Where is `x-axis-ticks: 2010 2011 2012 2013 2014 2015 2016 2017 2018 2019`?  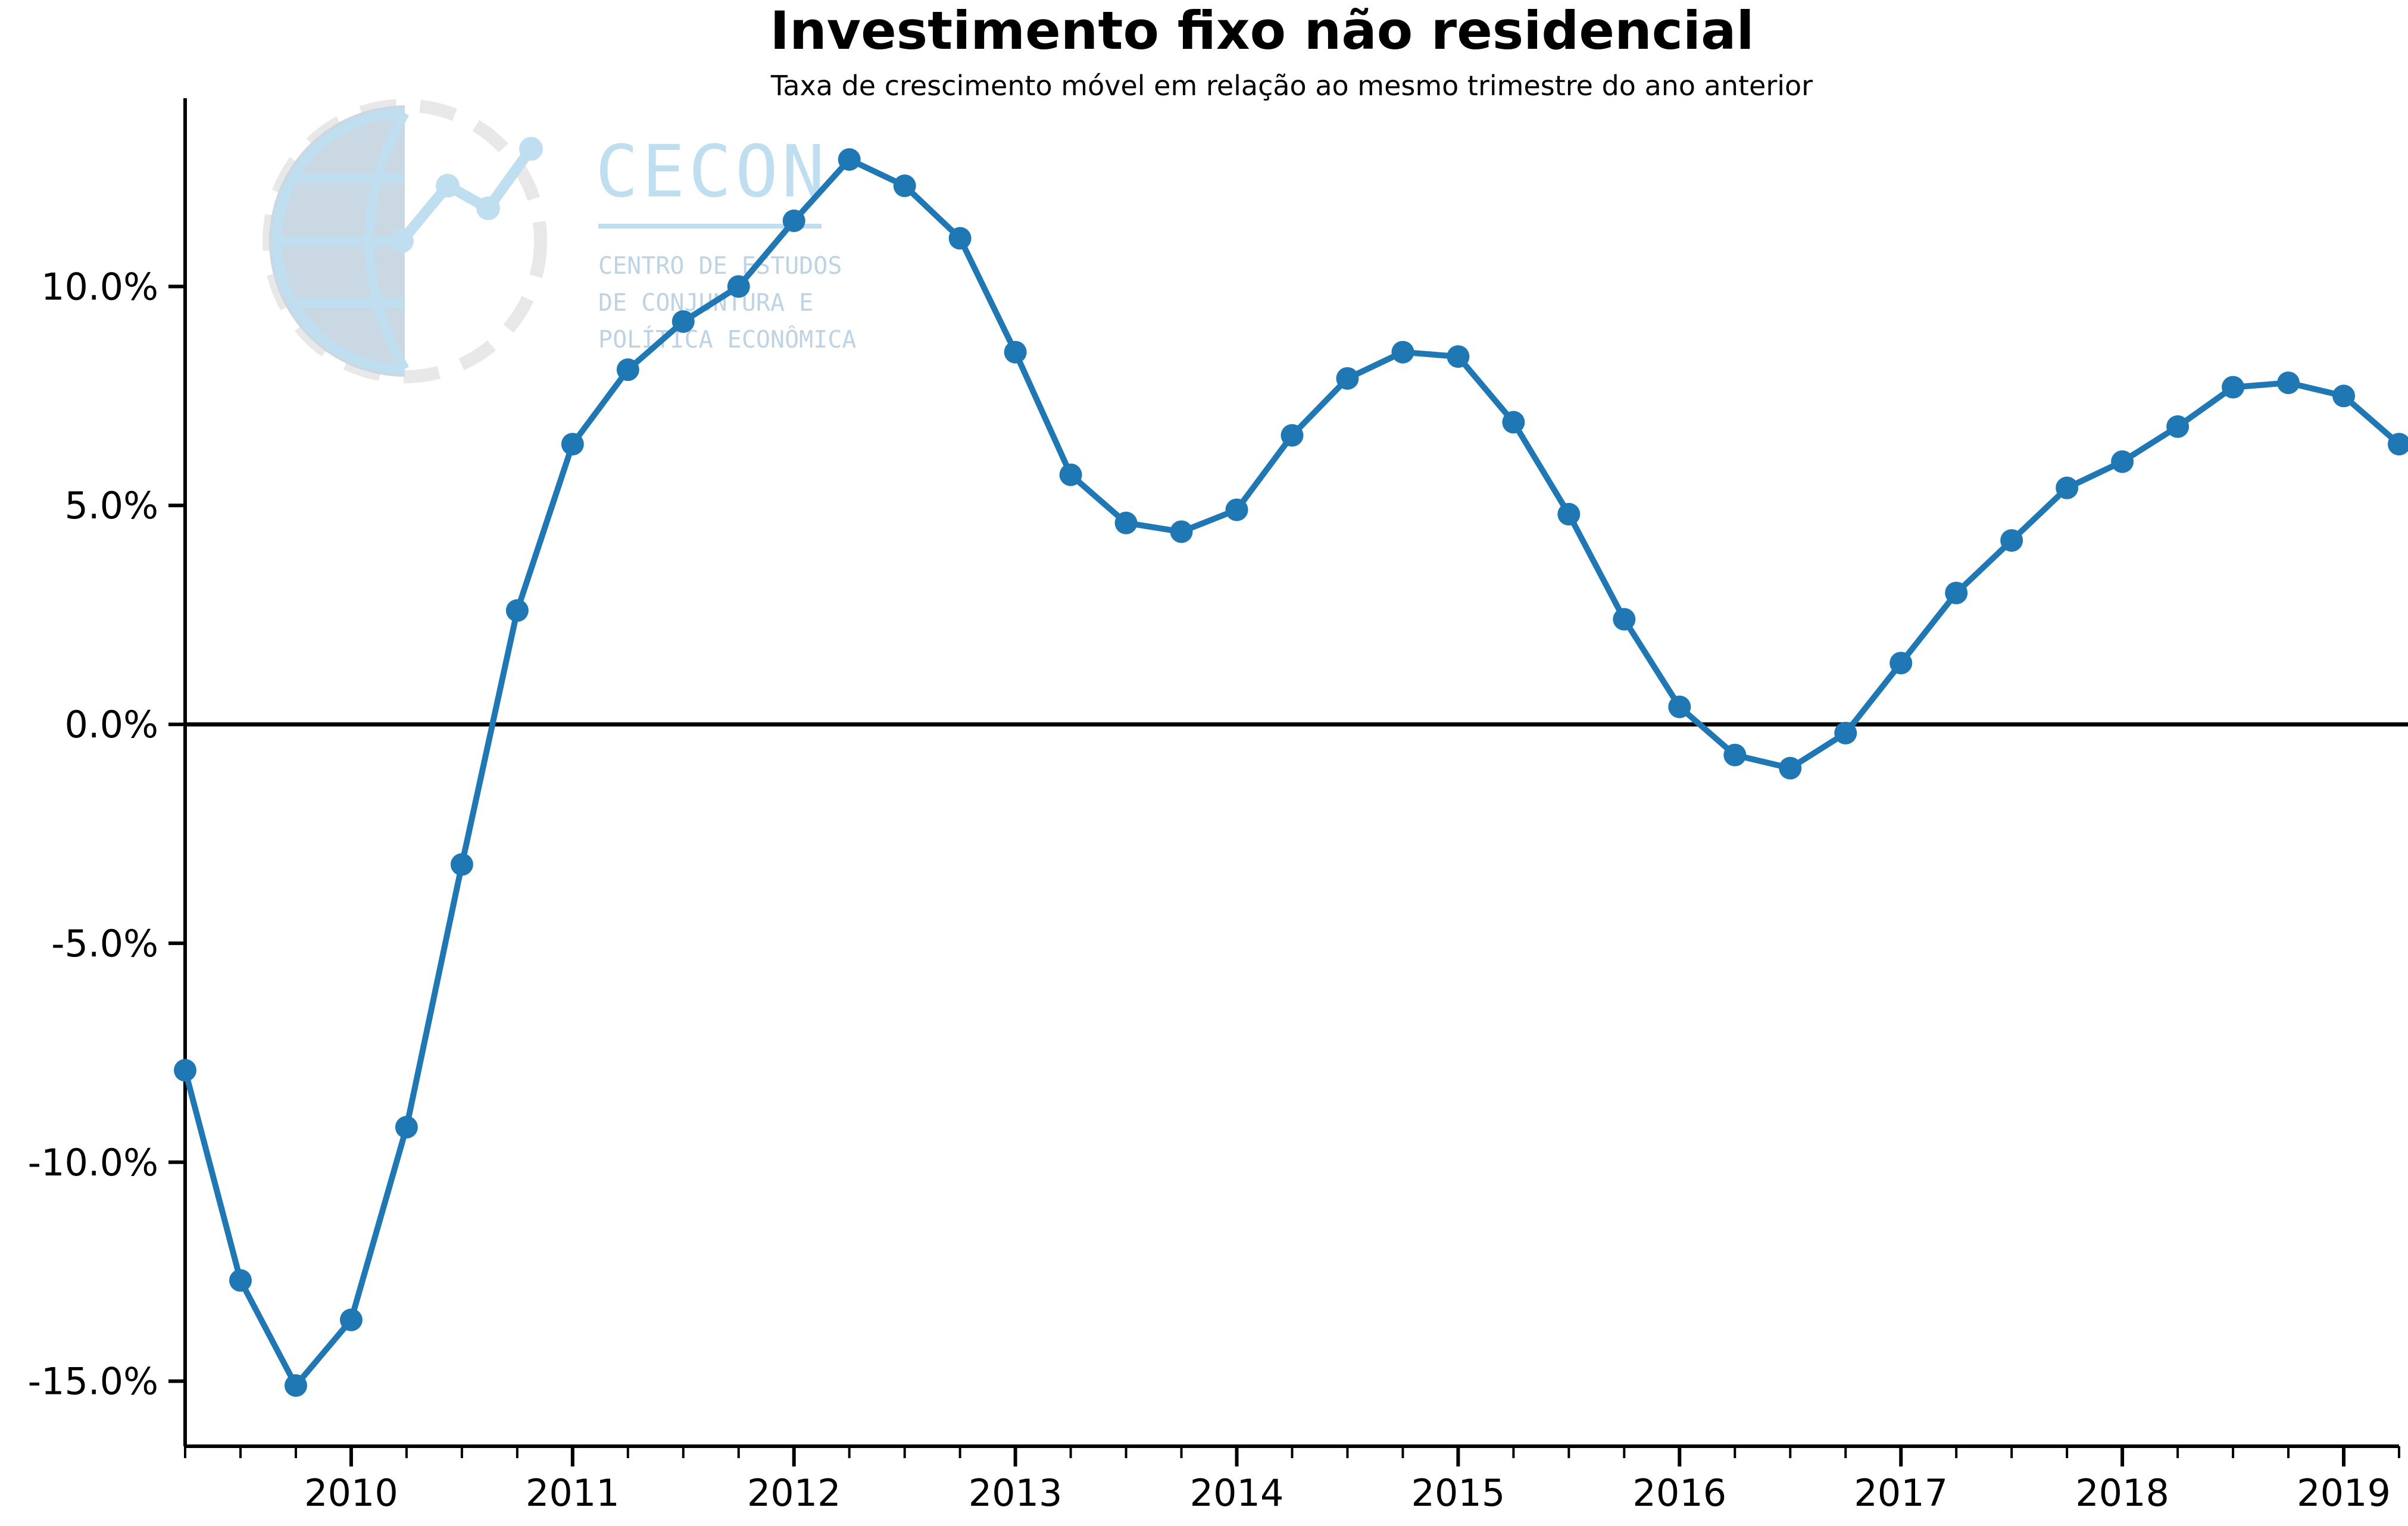
x-axis-ticks: 2010 2011 2012 2013 2014 2015 2016 2017 2018 2019 is located at coordinates (1292, 1480).